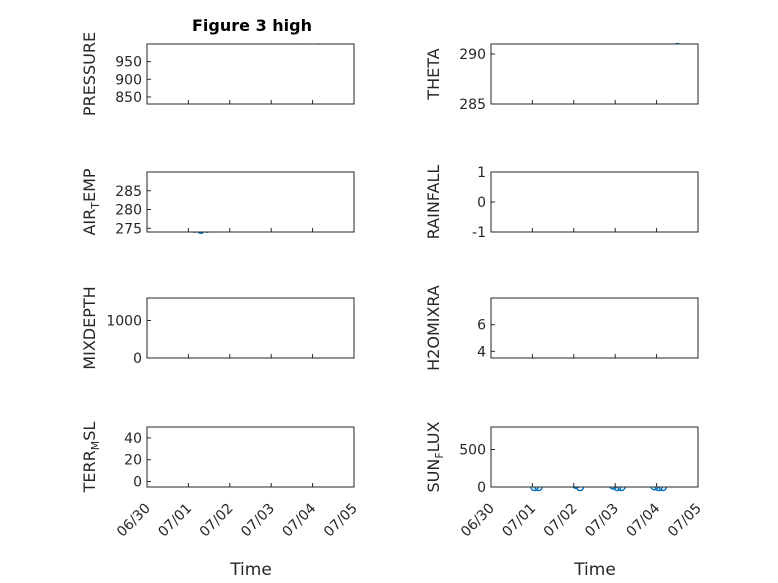 This screenshot has width=778, height=583. I want to click on y-tick-label: 500, so click(472, 451).